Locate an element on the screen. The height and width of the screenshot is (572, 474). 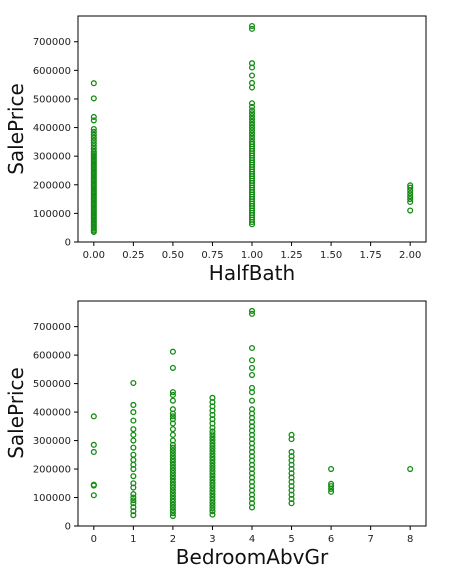
x-tick-label: 5 is located at coordinates (291, 539).